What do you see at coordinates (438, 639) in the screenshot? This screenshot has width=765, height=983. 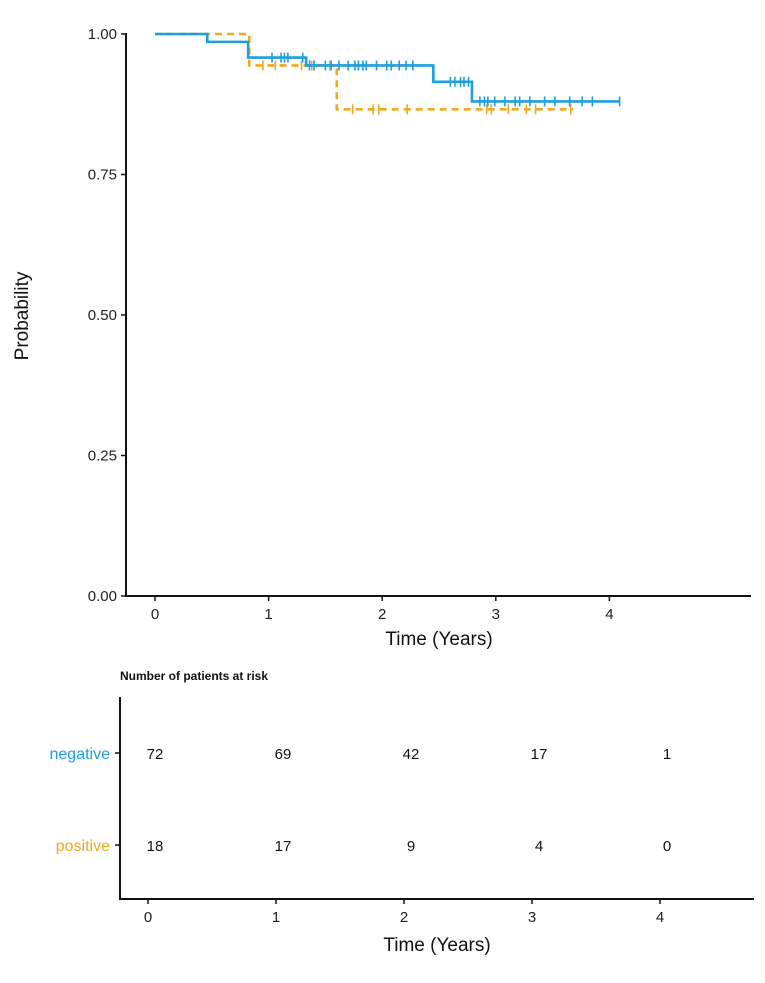 I see `x-axis-title: Time (Years)` at bounding box center [438, 639].